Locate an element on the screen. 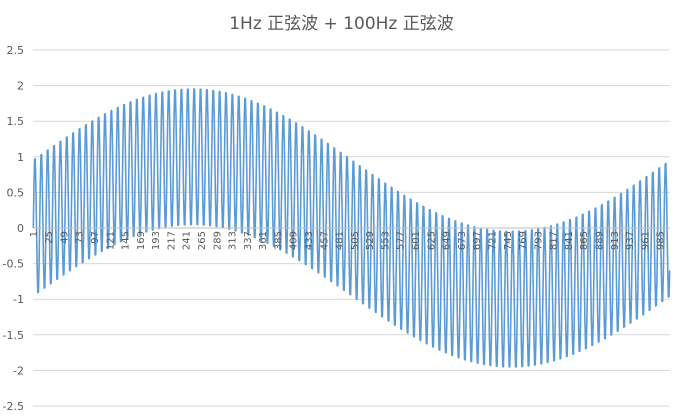 This screenshot has height=420, width=683. x-tick-label: 913 is located at coordinates (615, 240).